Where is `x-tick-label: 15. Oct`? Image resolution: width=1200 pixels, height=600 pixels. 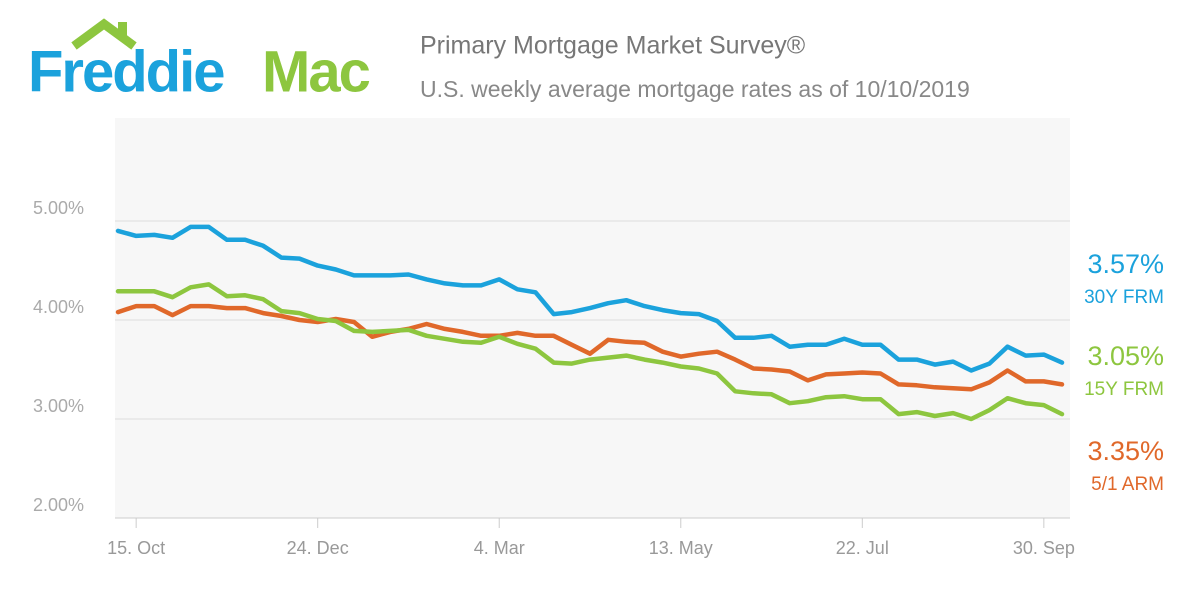
x-tick-label: 15. Oct is located at coordinates (136, 548).